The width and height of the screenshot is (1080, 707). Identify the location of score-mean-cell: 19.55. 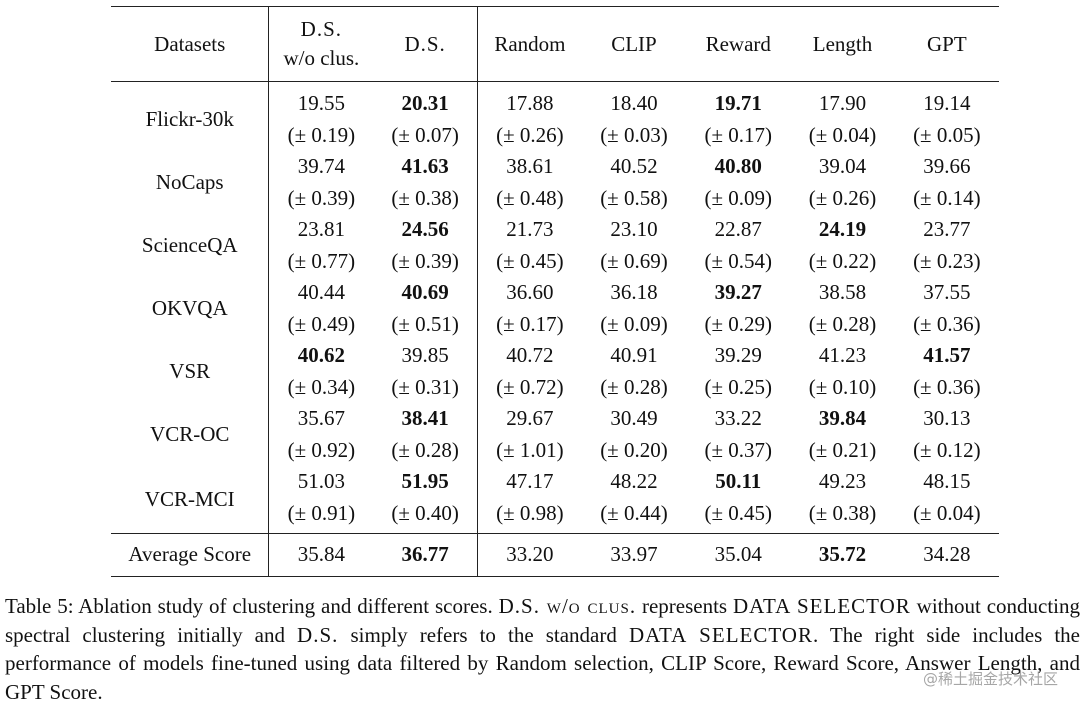
(321, 100).